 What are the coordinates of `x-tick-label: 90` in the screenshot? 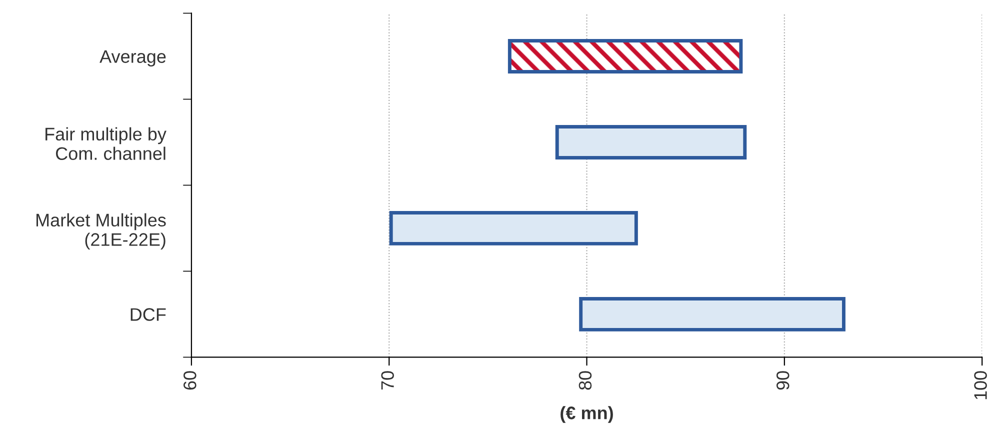 It's located at (783, 380).